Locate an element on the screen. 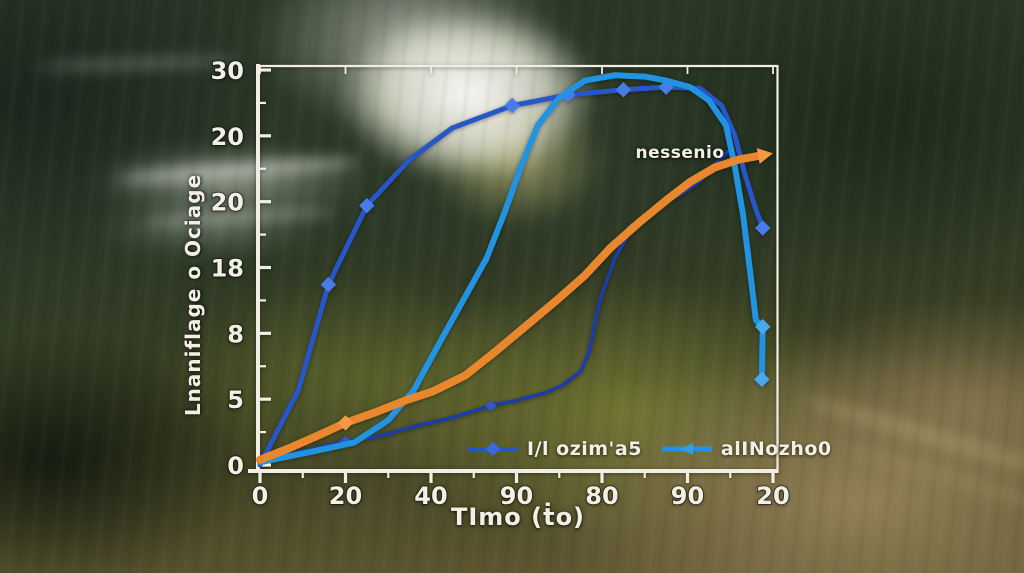 The height and width of the screenshot is (573, 1024). y-tick-label: 18 is located at coordinates (227, 269).